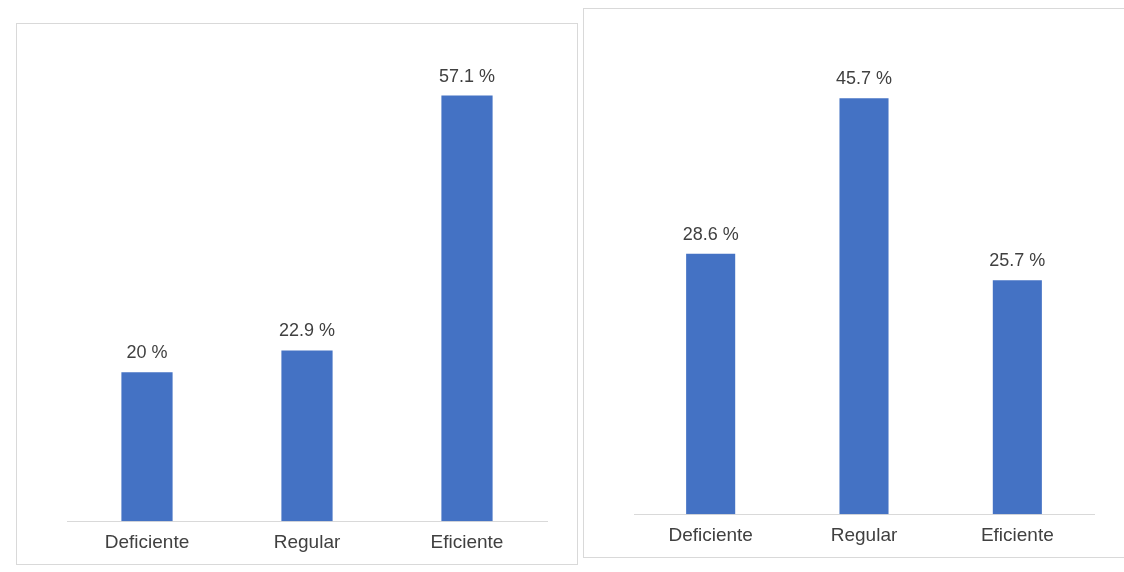 The image size is (1124, 572). What do you see at coordinates (307, 330) in the screenshot?
I see `data-label: 22.9 %` at bounding box center [307, 330].